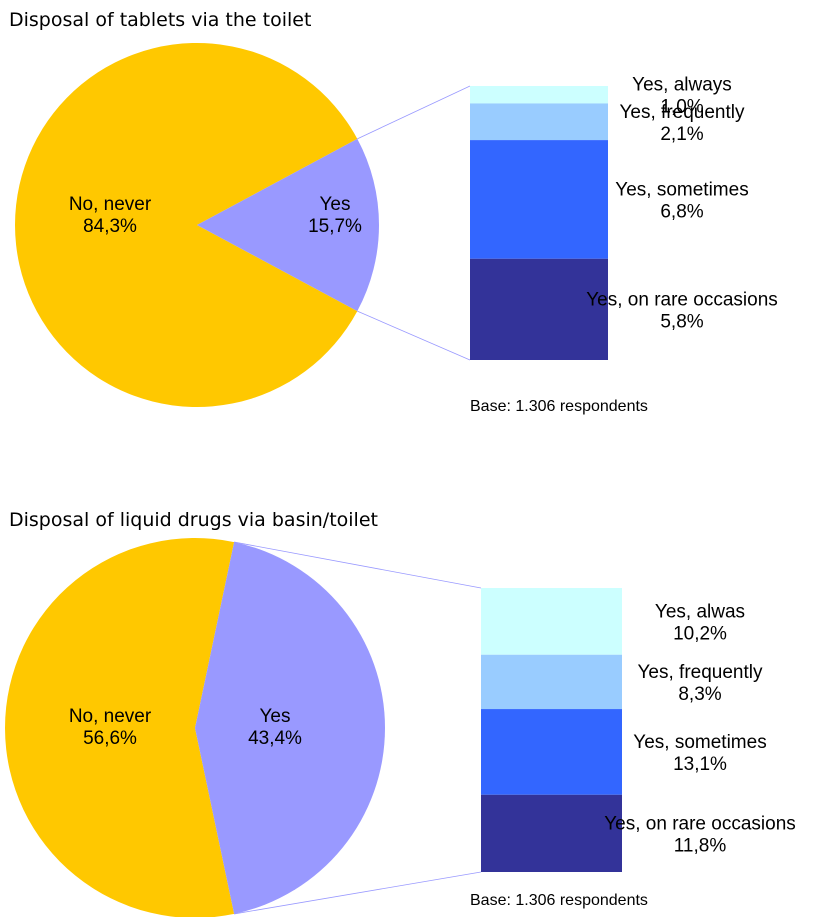 The height and width of the screenshot is (917, 837). I want to click on bar-value-yes-on-rare-occasions: 11,8%, so click(700, 845).